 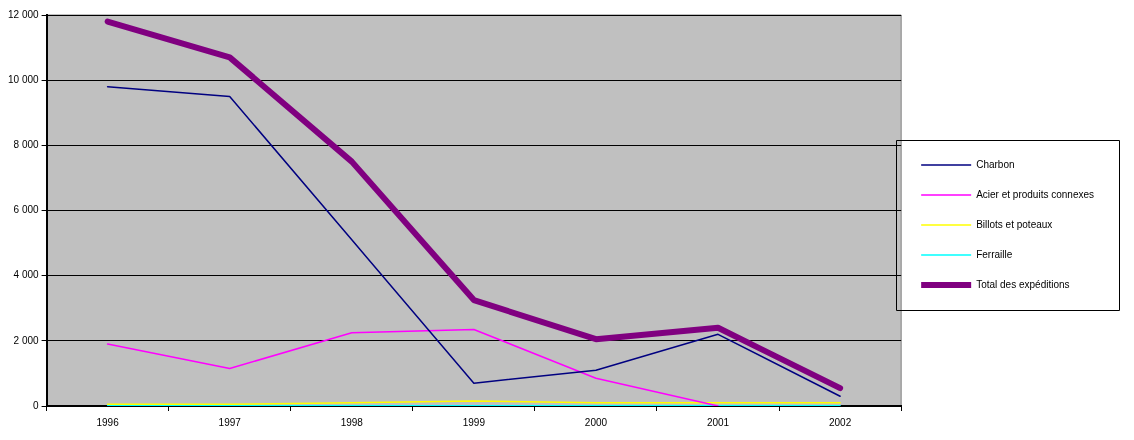 What do you see at coordinates (352, 422) in the screenshot?
I see `x-tick-label: 1998` at bounding box center [352, 422].